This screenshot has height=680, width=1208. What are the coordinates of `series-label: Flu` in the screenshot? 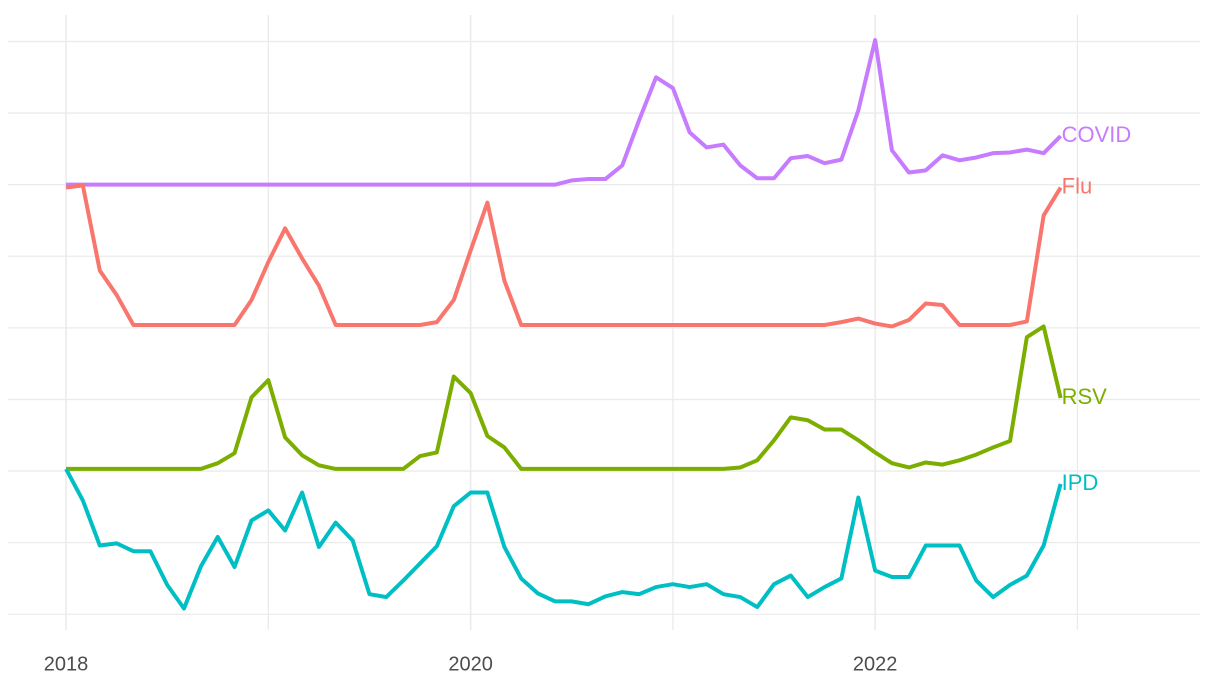 It's located at (1077, 185).